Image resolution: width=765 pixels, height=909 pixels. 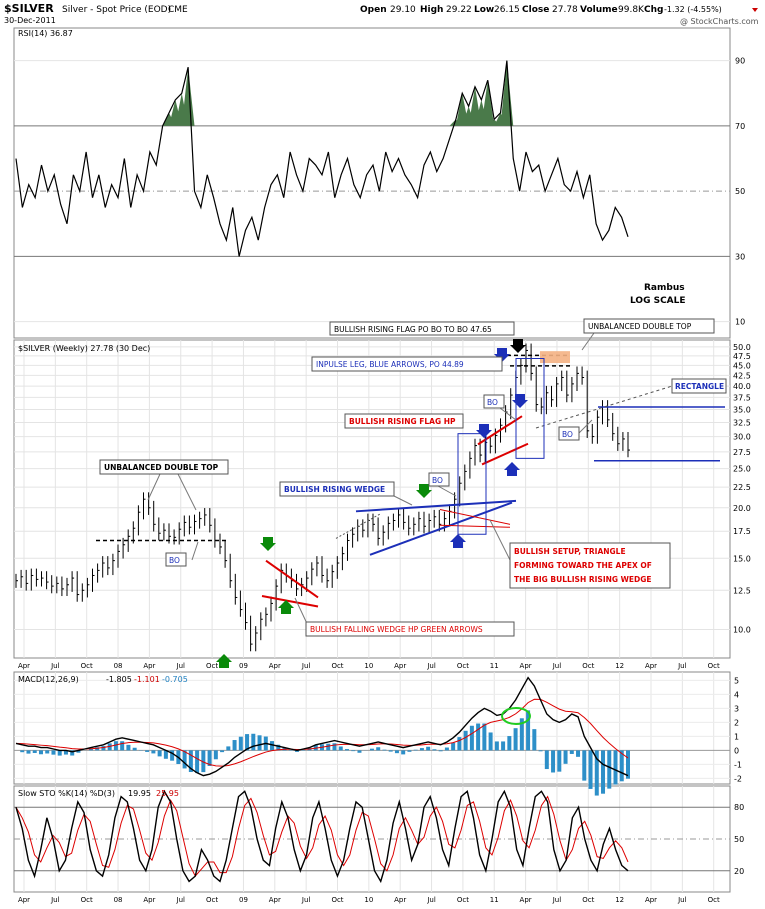 What do you see at coordinates (742, 558) in the screenshot?
I see `price-tick-label: 15.0` at bounding box center [742, 558].